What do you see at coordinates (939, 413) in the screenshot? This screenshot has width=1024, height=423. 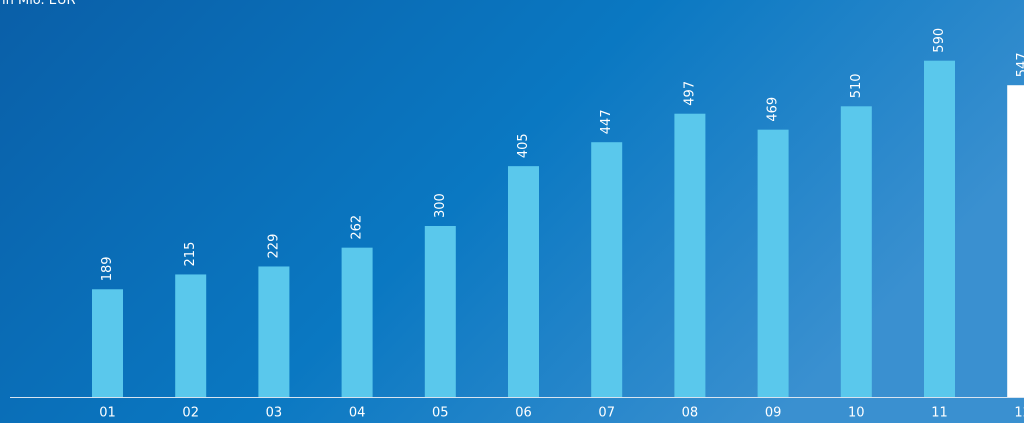 I see `x-tick-label: 11` at bounding box center [939, 413].